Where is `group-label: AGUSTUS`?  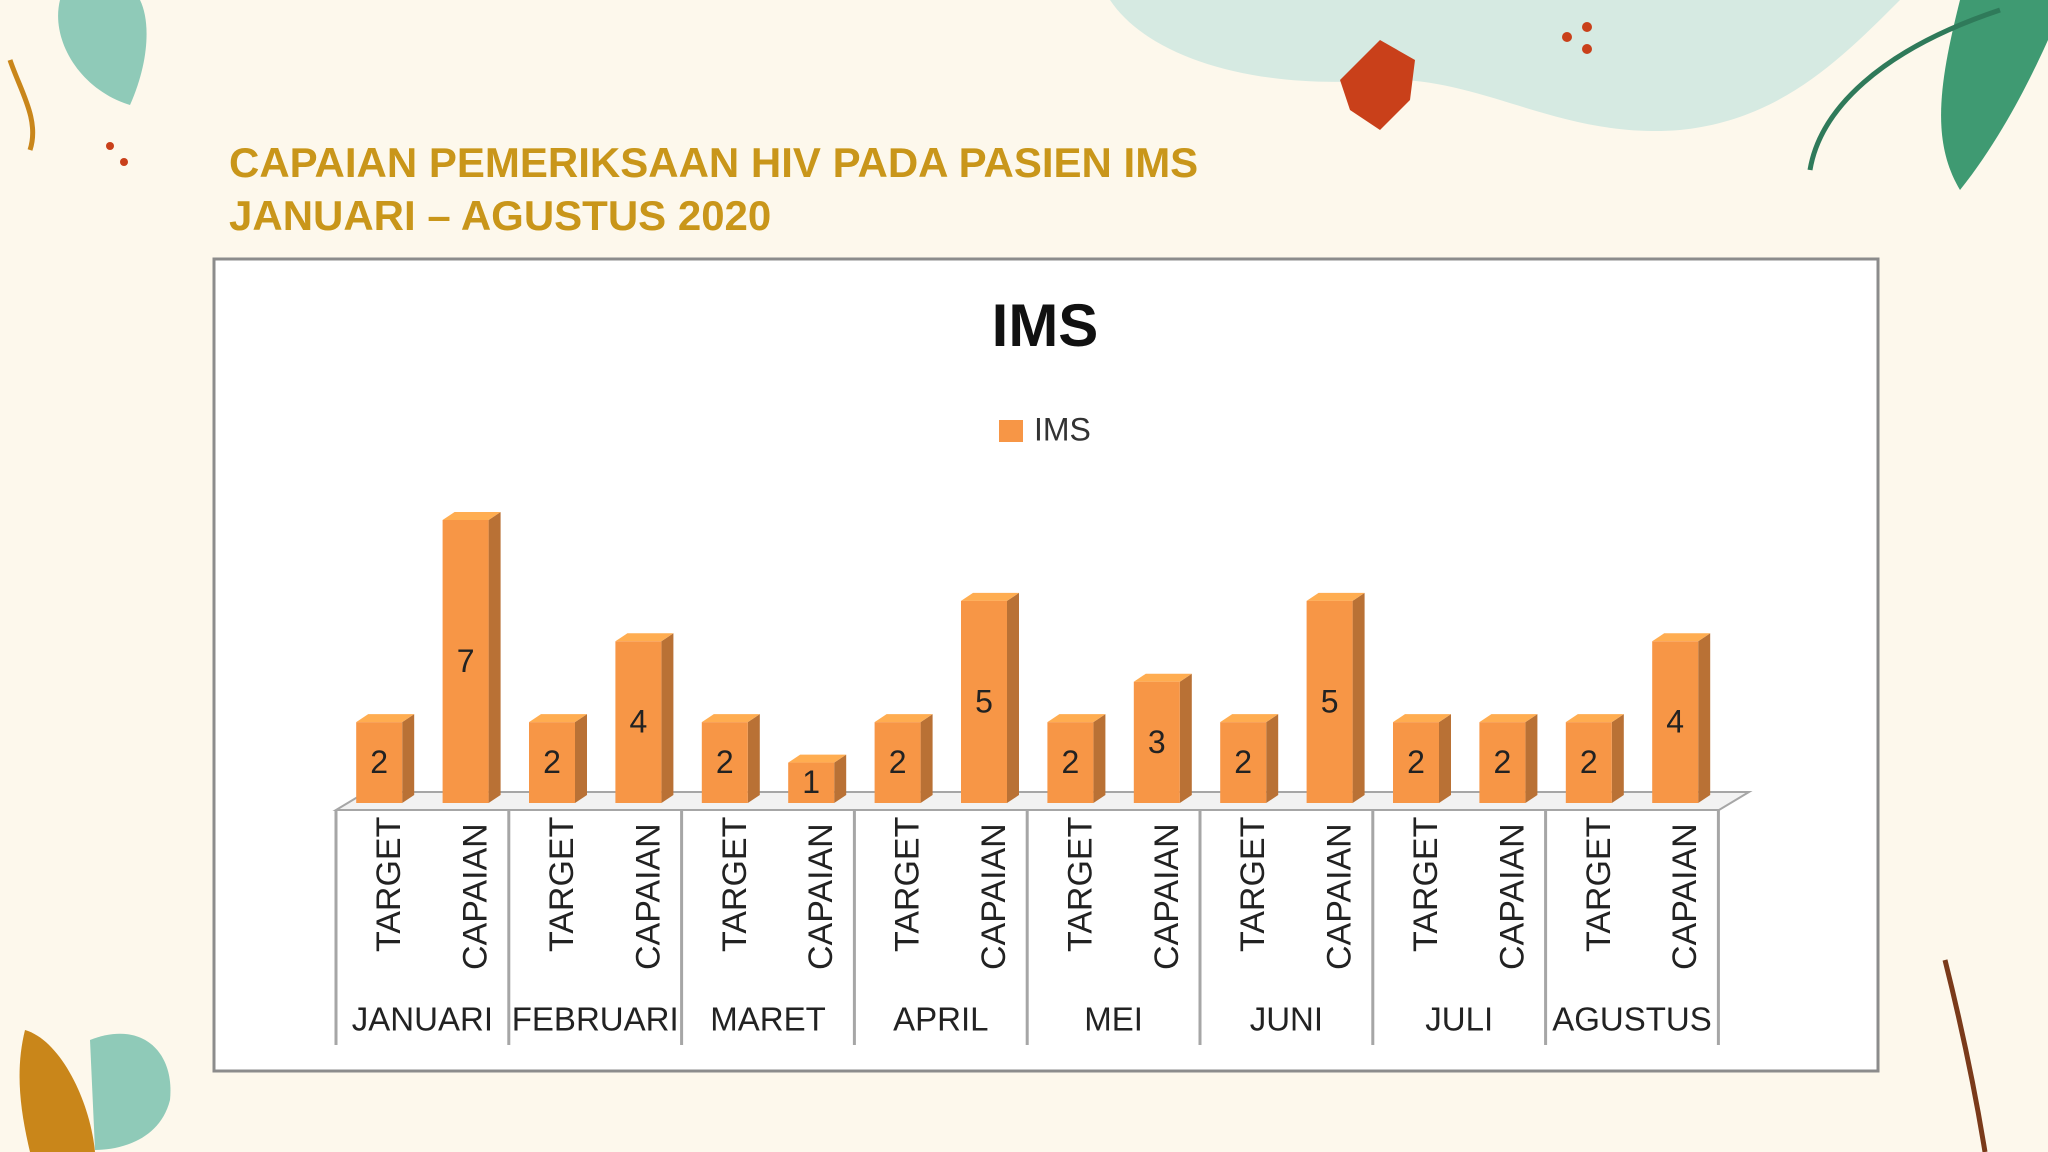 group-label: AGUSTUS is located at coordinates (1632, 1019).